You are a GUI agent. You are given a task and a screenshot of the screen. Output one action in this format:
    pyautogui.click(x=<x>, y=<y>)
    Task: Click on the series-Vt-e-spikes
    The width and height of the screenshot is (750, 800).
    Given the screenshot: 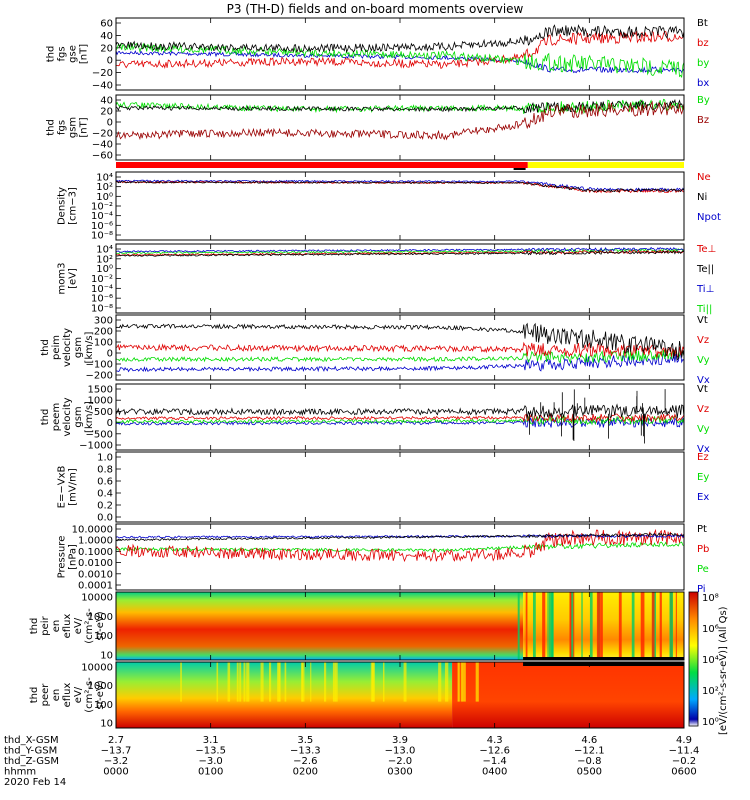 What is the action you would take?
    pyautogui.click(x=597, y=416)
    